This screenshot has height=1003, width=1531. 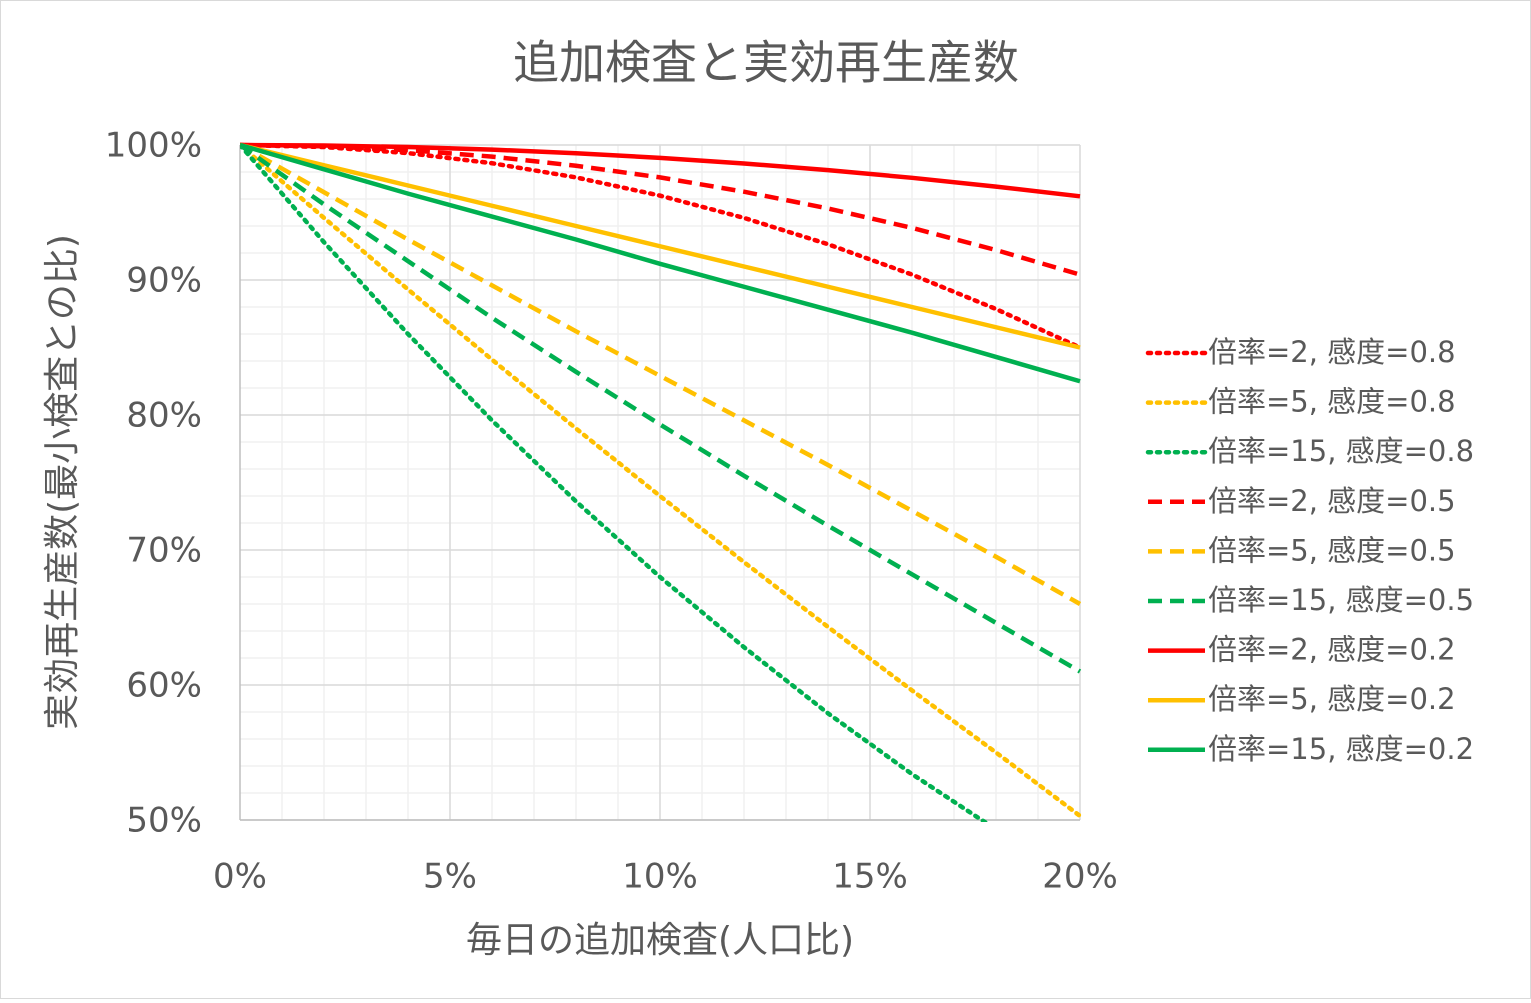 What do you see at coordinates (1080, 877) in the screenshot?
I see `x-tick-label: 20%` at bounding box center [1080, 877].